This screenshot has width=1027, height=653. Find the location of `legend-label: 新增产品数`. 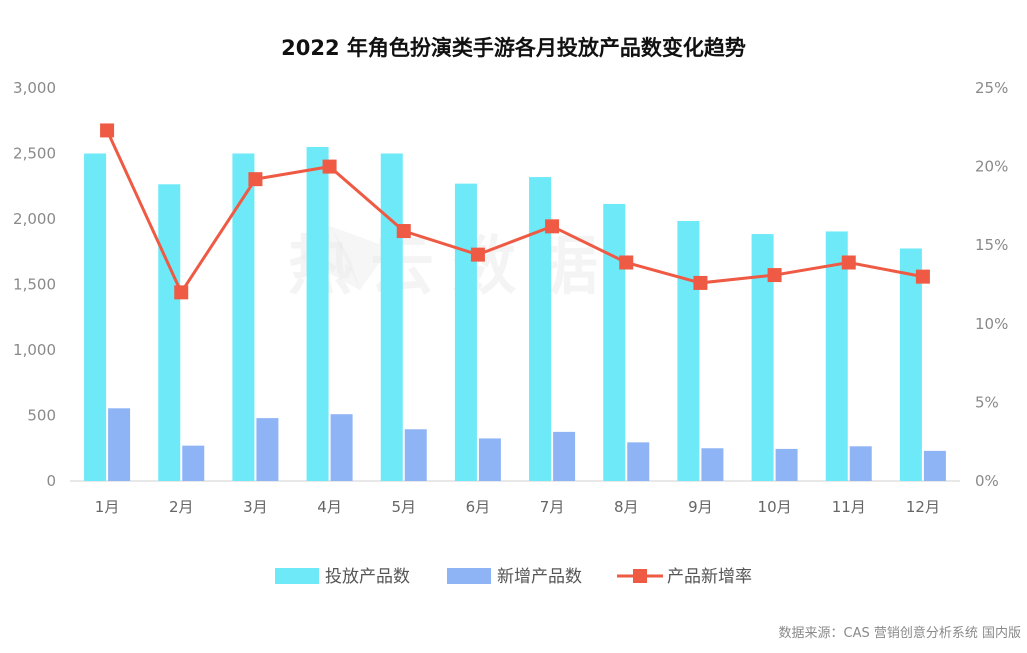

legend-label: 新增产品数 is located at coordinates (539, 577).